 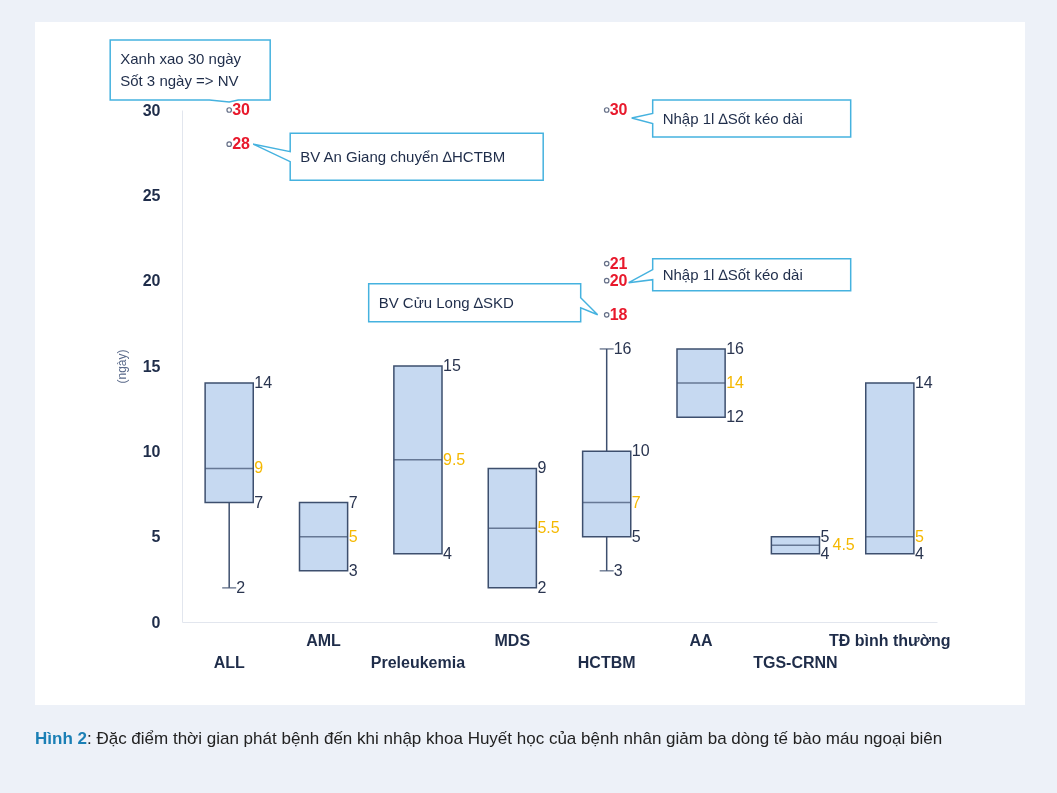 What do you see at coordinates (618, 280) in the screenshot?
I see `annotation: 20` at bounding box center [618, 280].